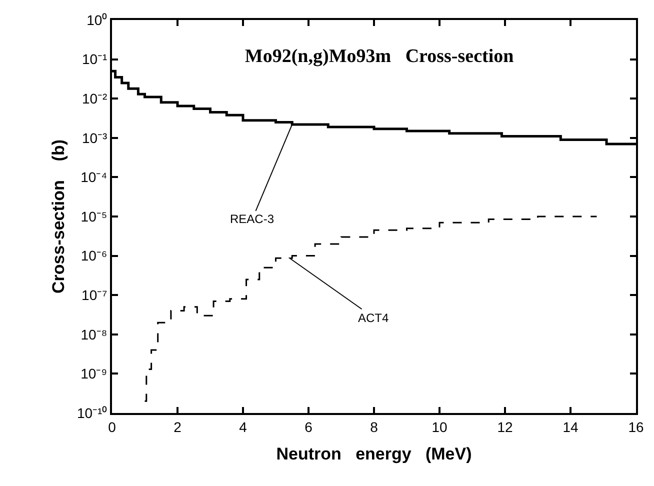  I want to click on y-tick-label: 10⁻⁶, so click(94, 256).